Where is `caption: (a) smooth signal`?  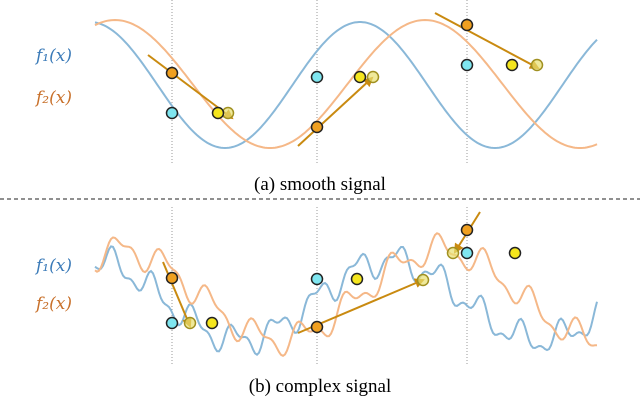
caption: (a) smooth signal is located at coordinates (320, 184).